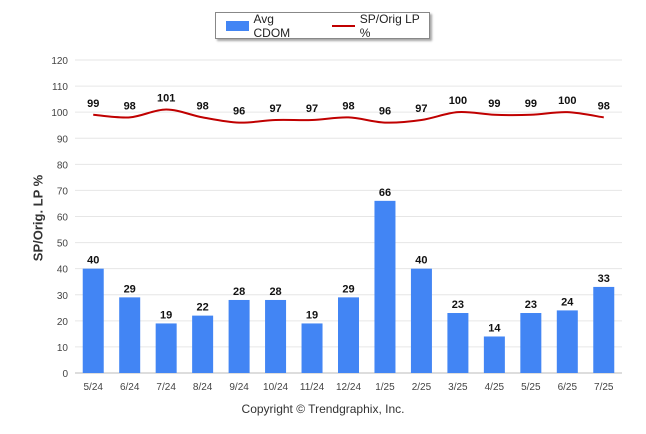 The height and width of the screenshot is (434, 646). What do you see at coordinates (63, 270) in the screenshot?
I see `y-tick-label: 40` at bounding box center [63, 270].